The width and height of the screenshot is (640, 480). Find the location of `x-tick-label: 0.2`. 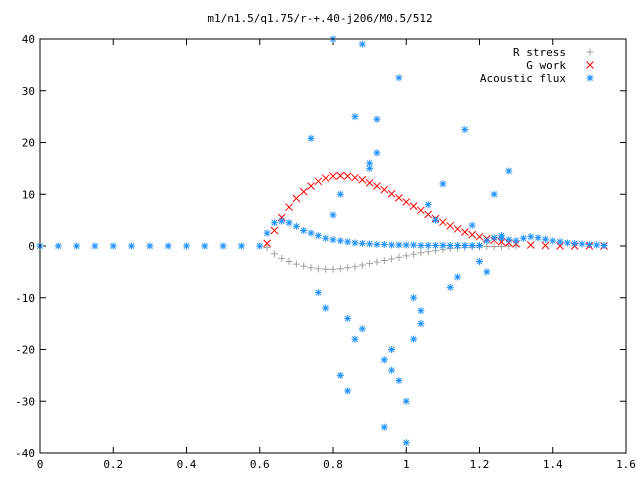

x-tick-label: 0.2 is located at coordinates (113, 464).